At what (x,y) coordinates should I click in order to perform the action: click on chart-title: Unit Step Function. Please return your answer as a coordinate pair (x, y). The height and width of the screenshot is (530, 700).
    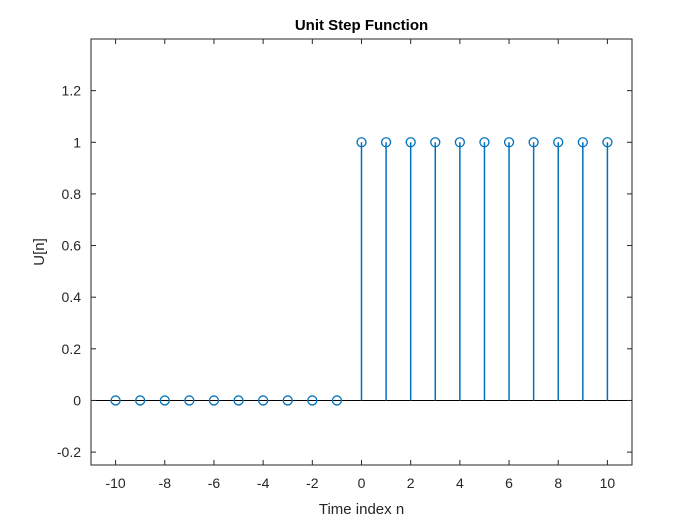
    Looking at the image, I should click on (361, 25).